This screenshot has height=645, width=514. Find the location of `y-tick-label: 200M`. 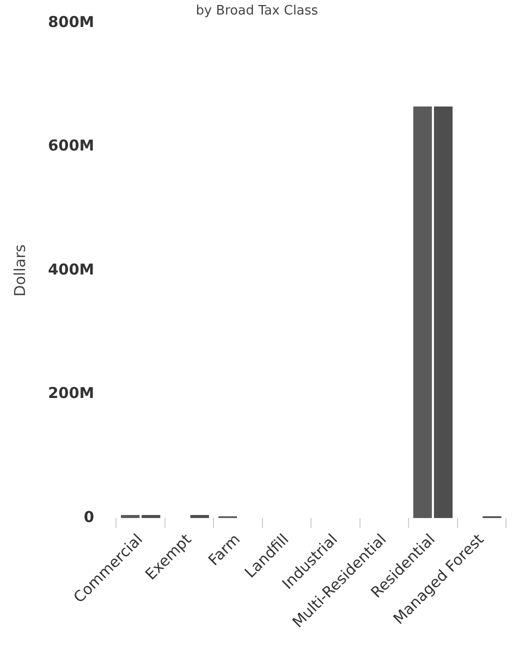

y-tick-label: 200M is located at coordinates (71, 393).